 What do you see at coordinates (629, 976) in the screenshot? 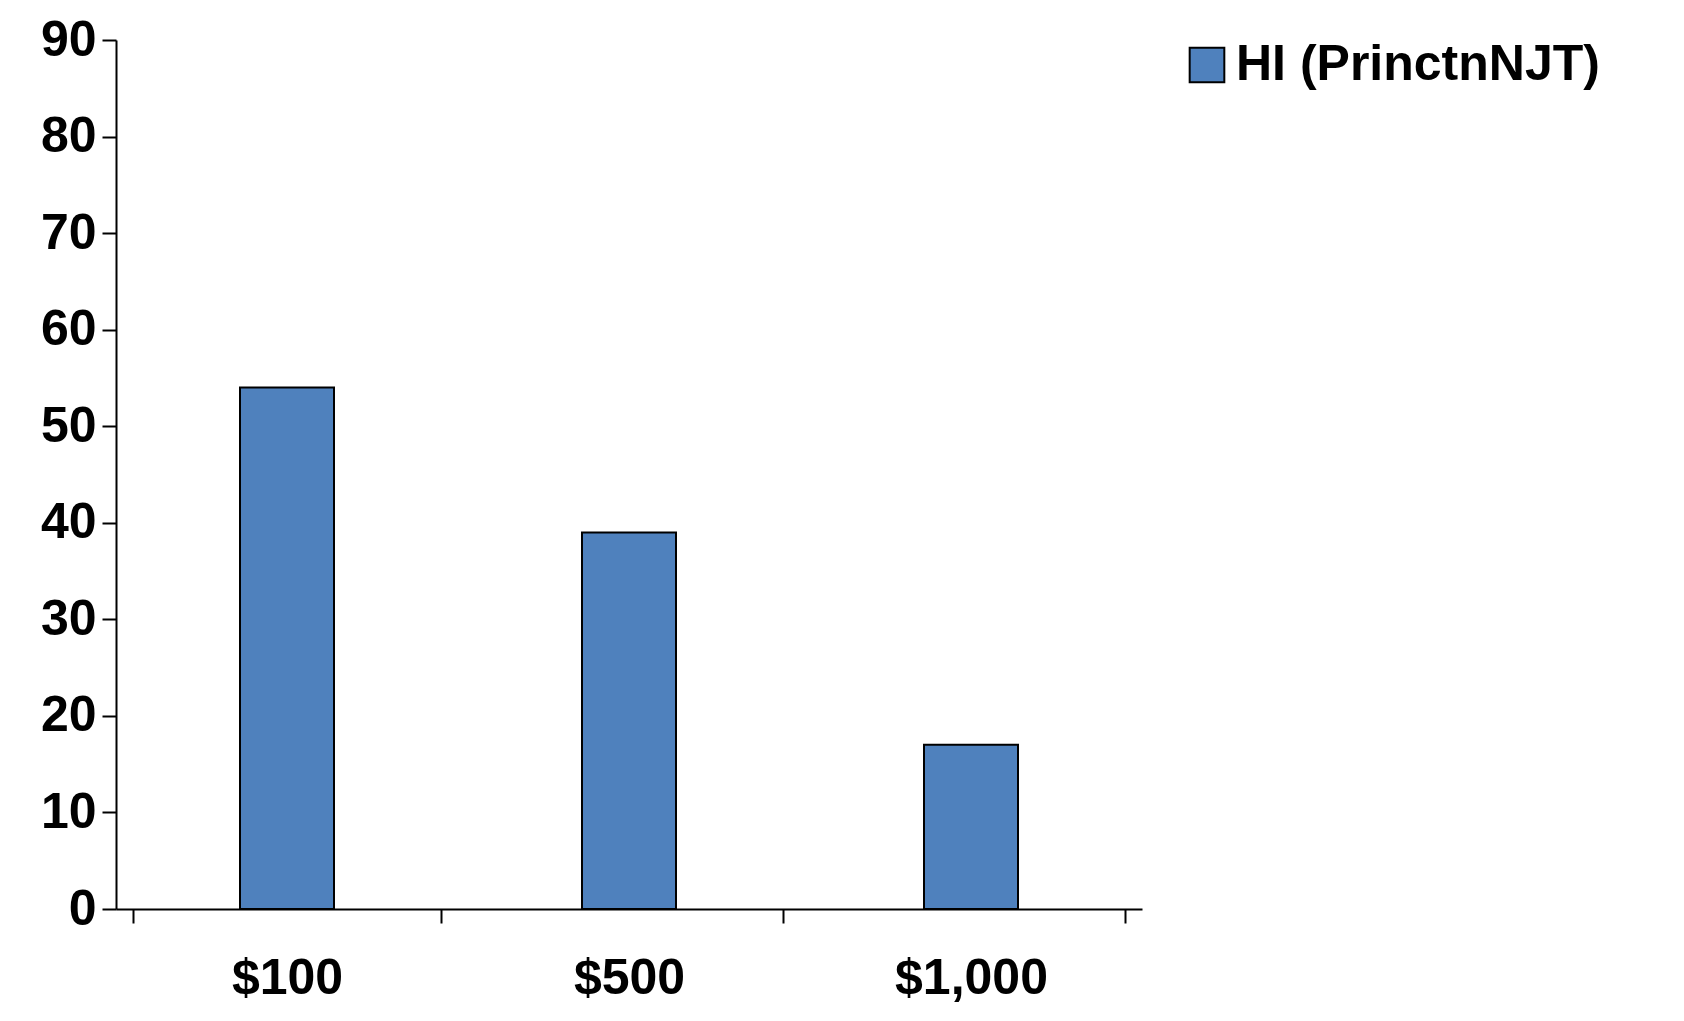
I see `x-tick-label: $500` at bounding box center [629, 976].